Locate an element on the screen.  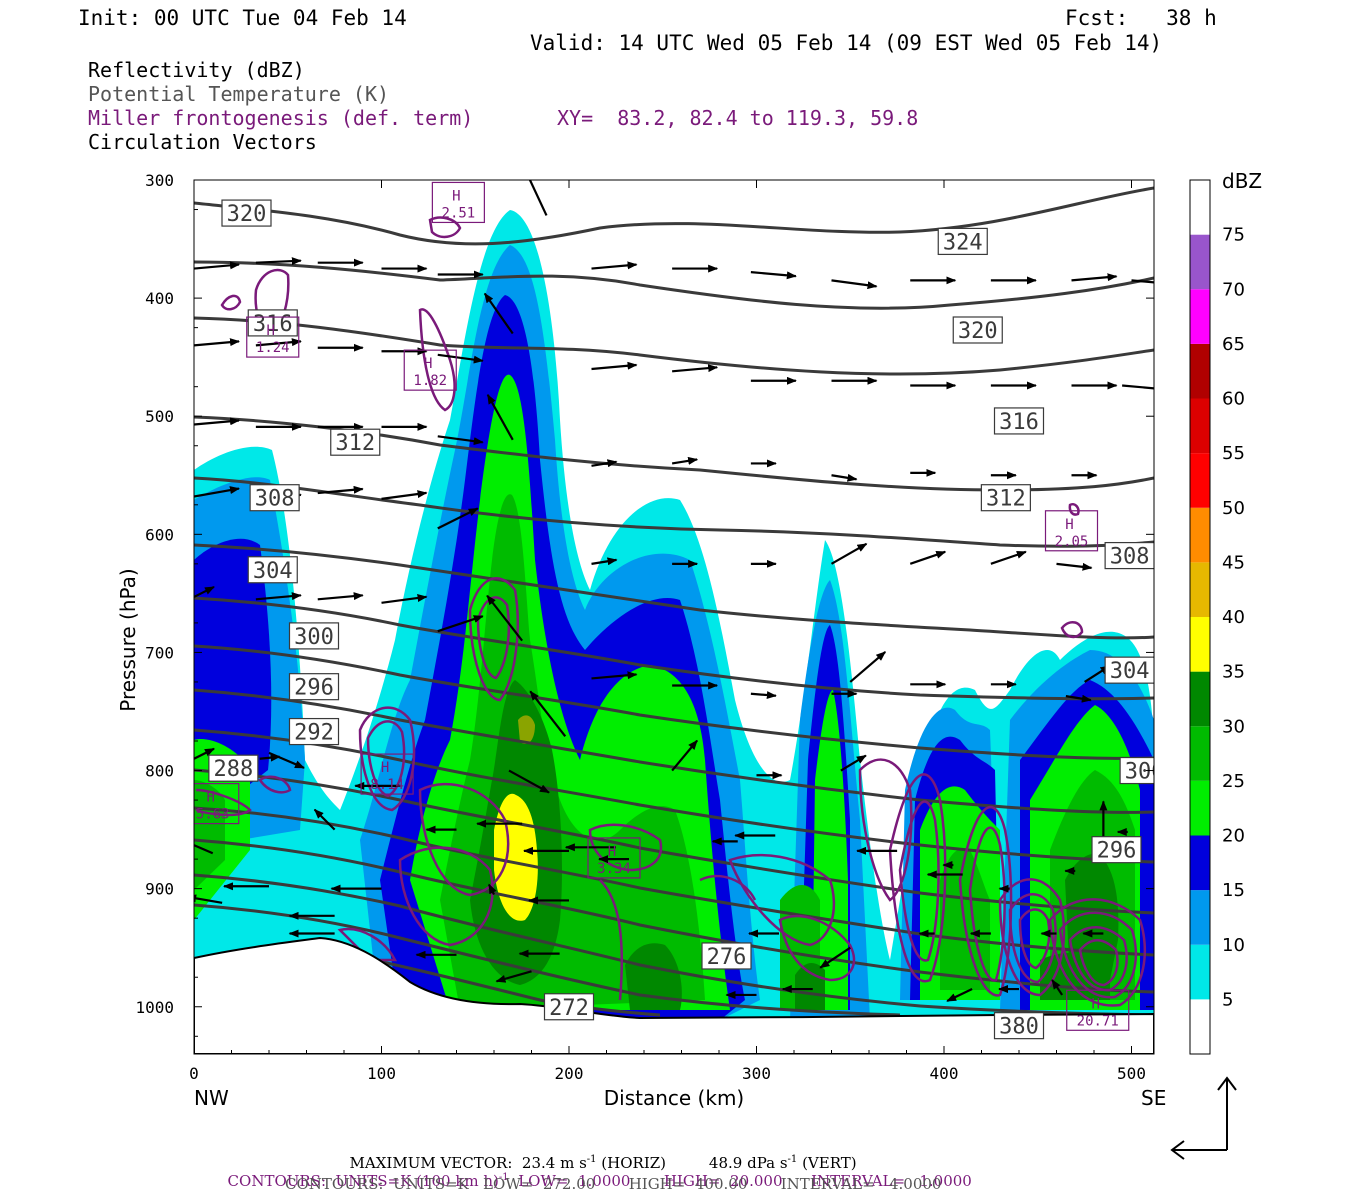
colorbar-title: dBZ is located at coordinates (1242, 181).